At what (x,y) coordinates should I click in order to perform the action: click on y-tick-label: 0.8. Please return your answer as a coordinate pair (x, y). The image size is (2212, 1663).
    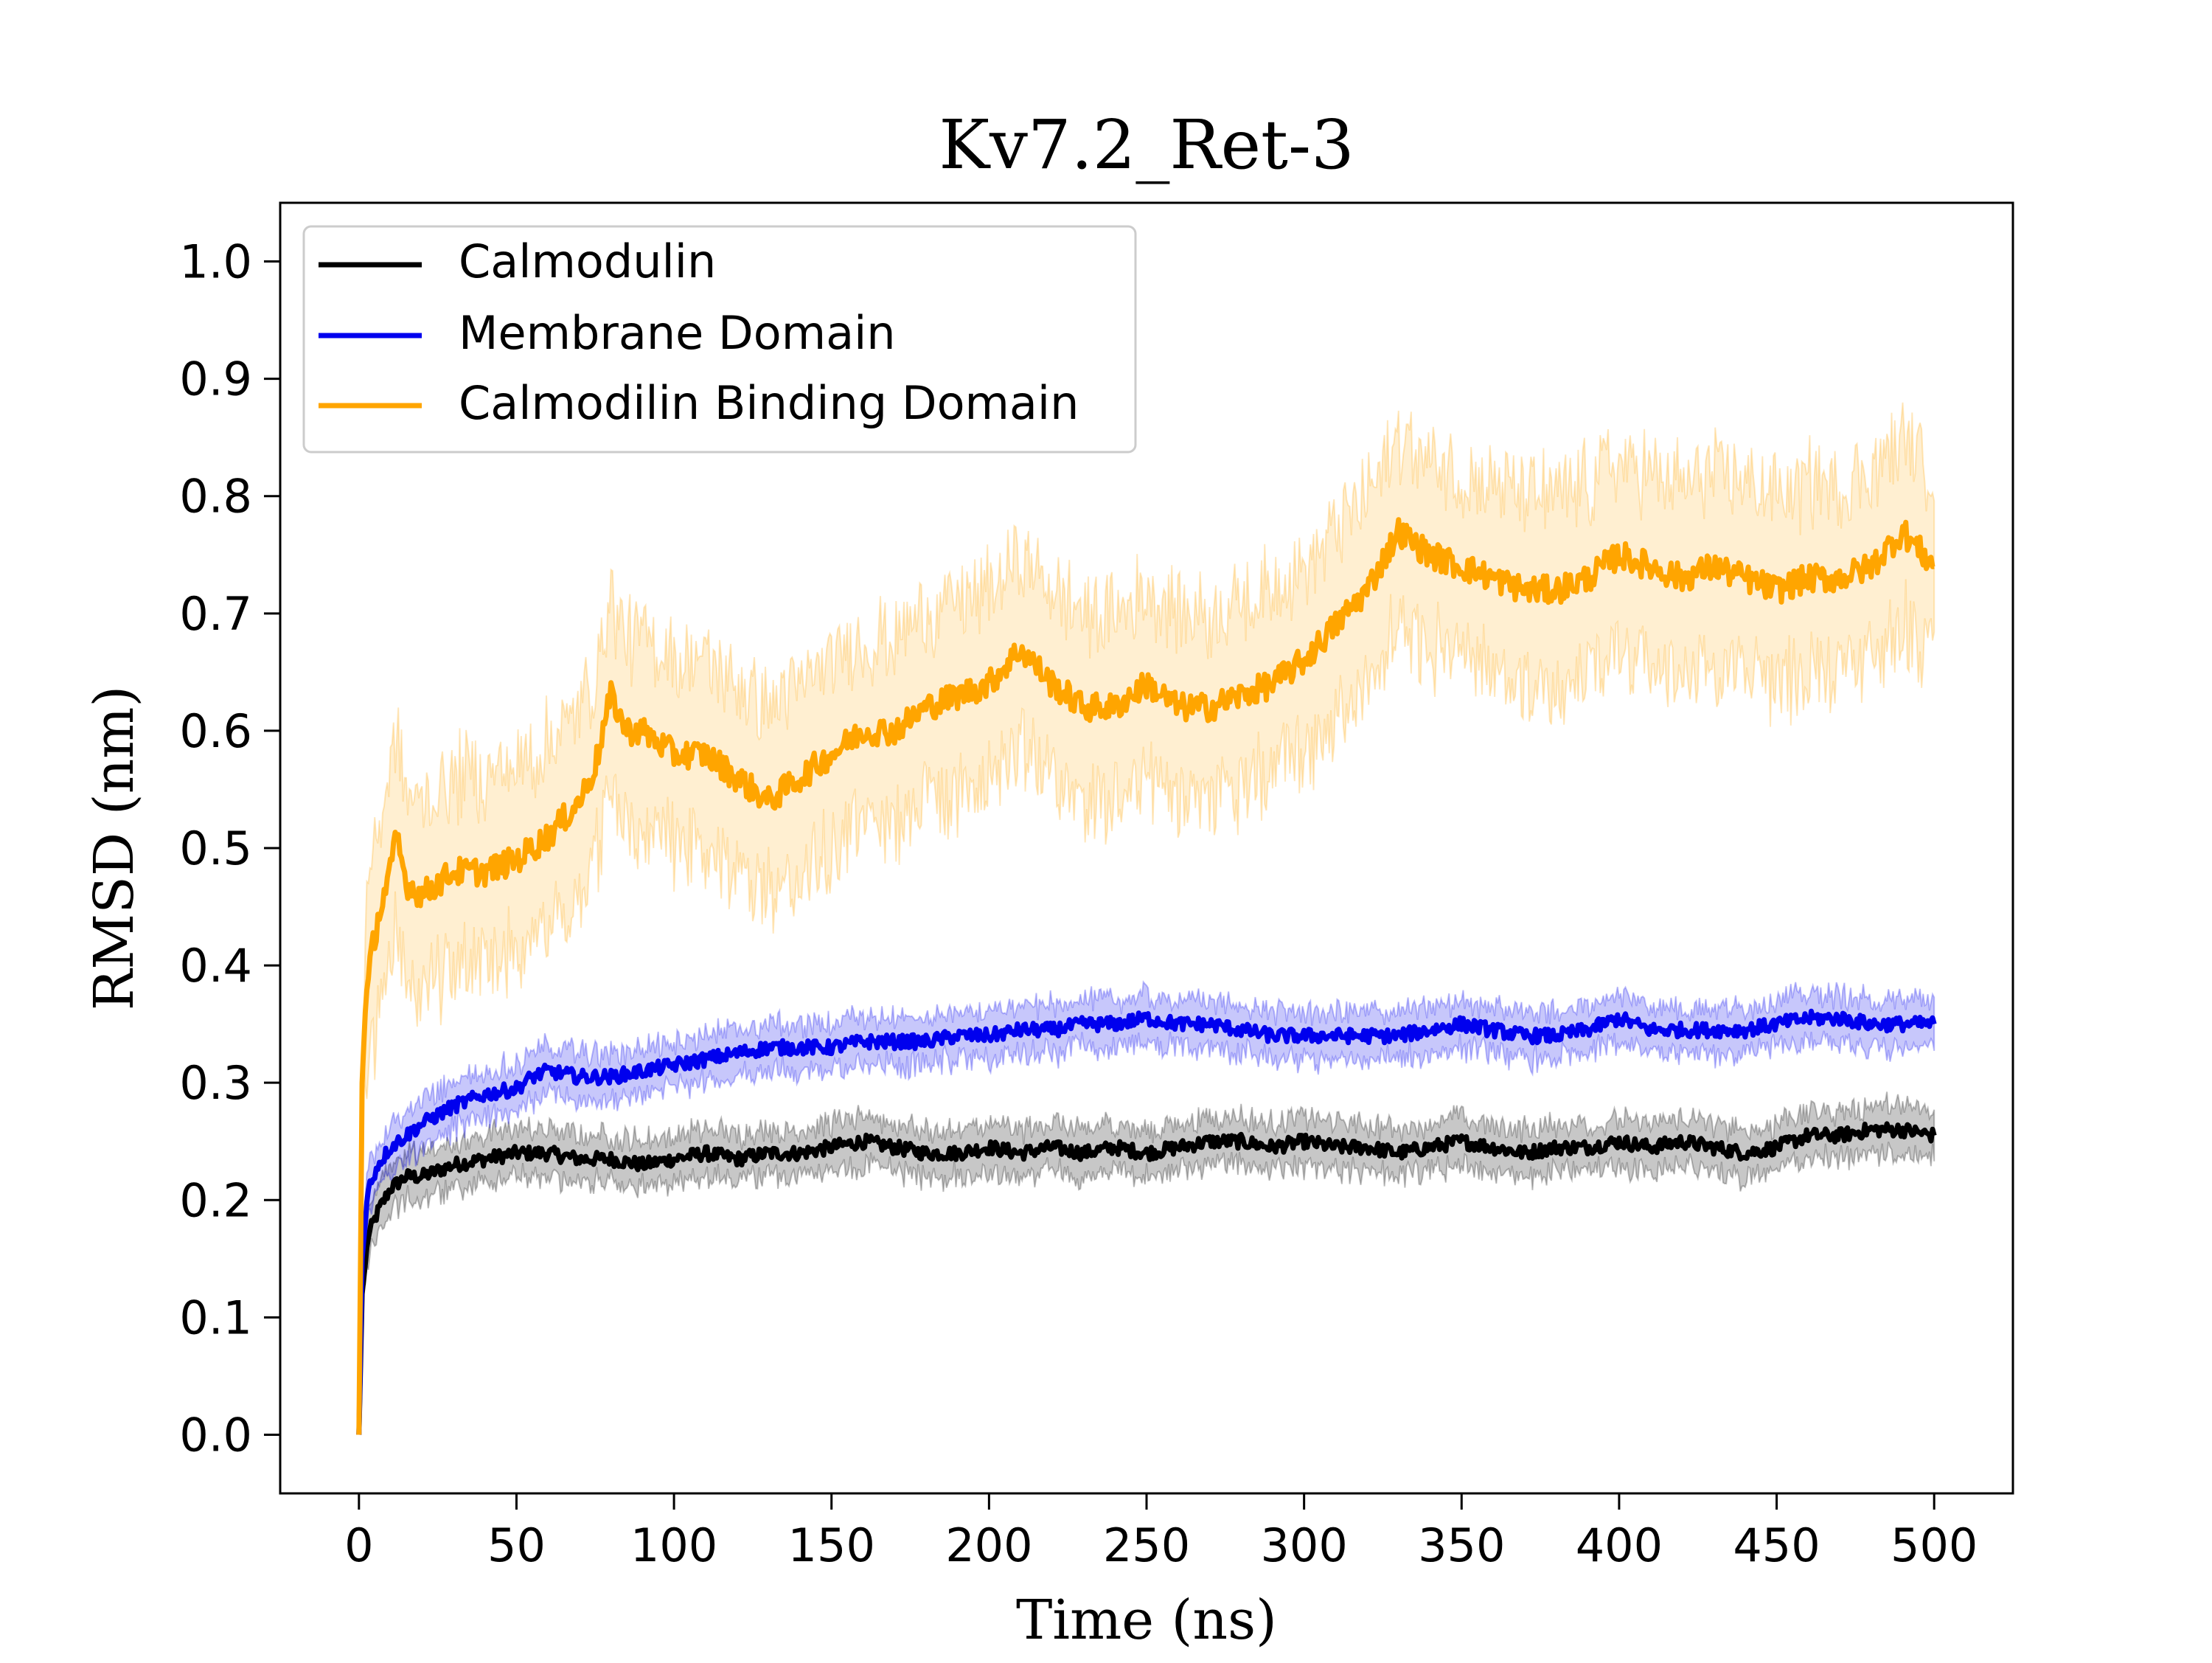
    Looking at the image, I should click on (215, 497).